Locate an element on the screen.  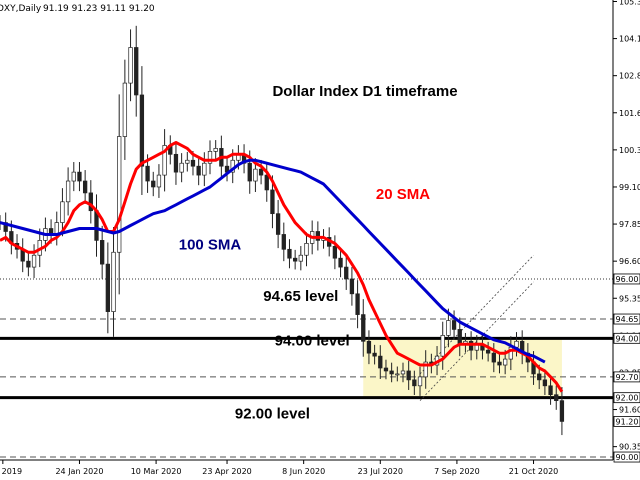
x-tick-label: 10 Mar 2020 is located at coordinates (156, 471).